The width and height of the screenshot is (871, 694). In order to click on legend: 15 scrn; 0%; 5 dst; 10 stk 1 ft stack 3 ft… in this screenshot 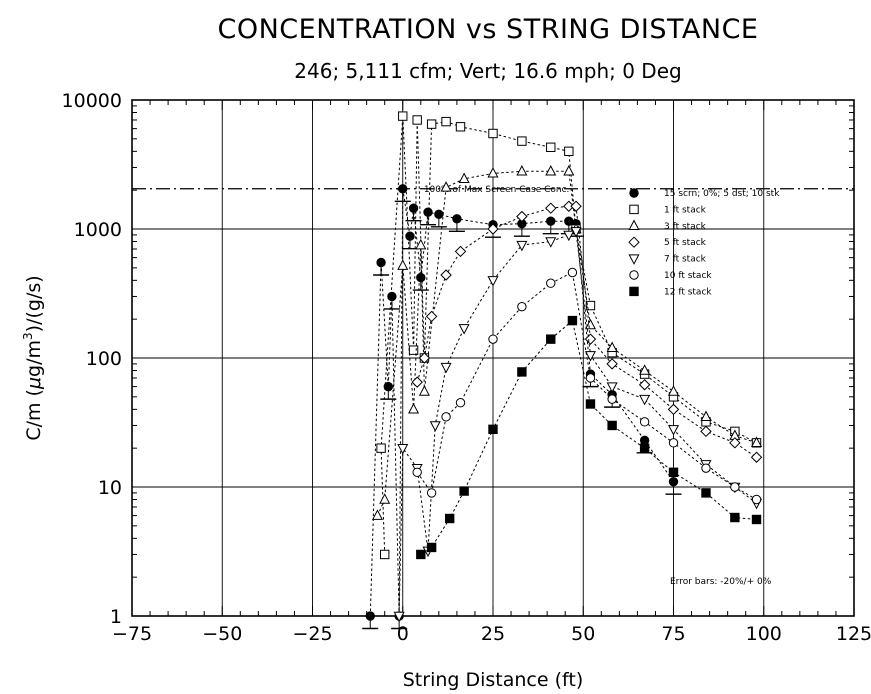, I will do `click(704, 242)`.